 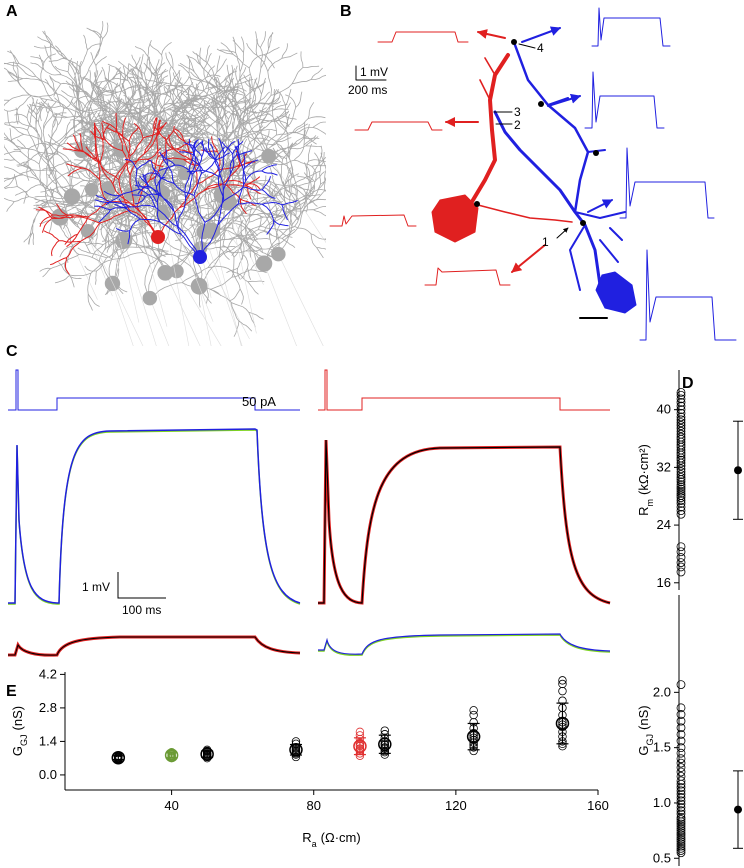 What do you see at coordinates (643, 750) in the screenshot?
I see `axis-label-symbol: G` at bounding box center [643, 750].